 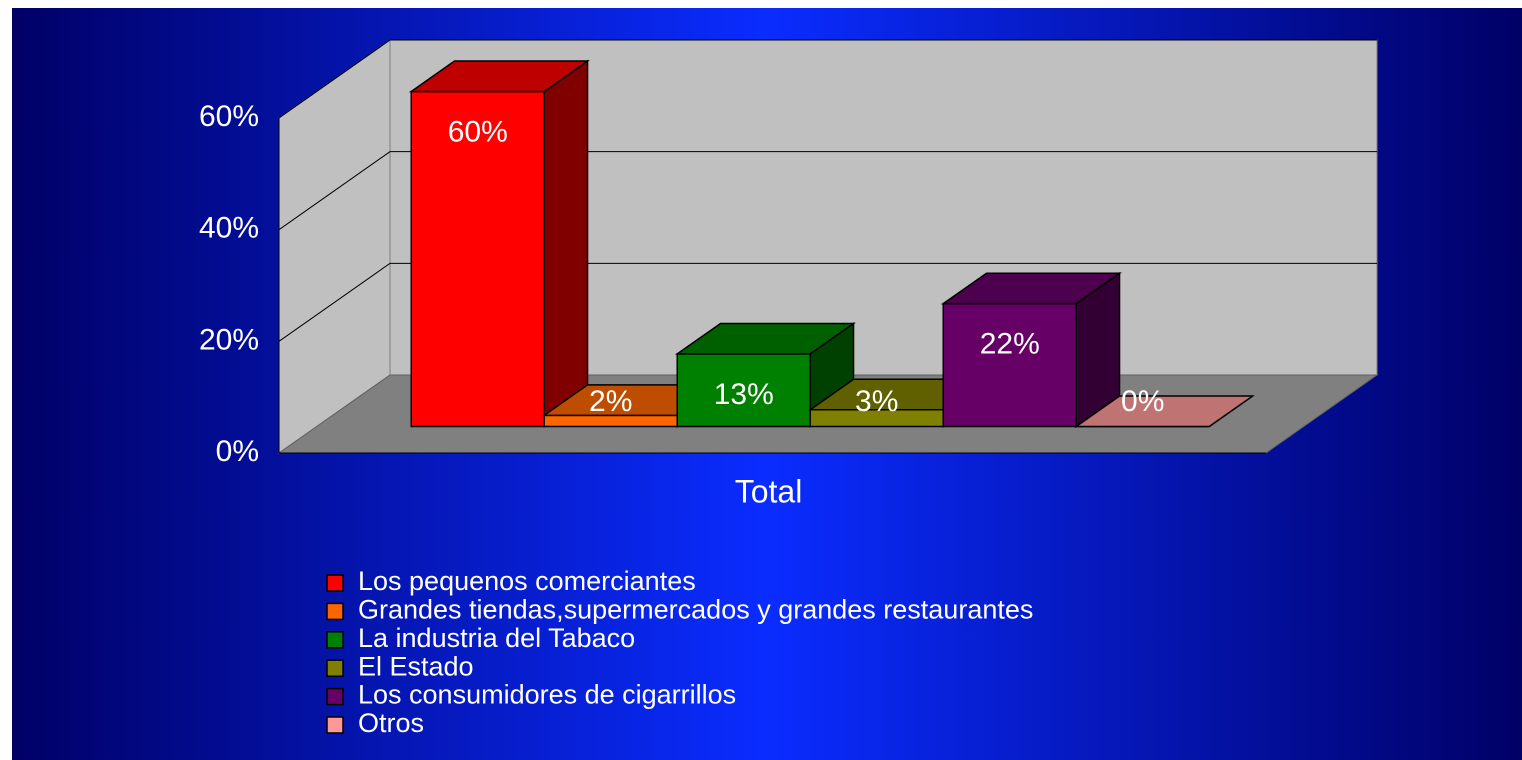 What do you see at coordinates (566, 243) in the screenshot?
I see `bar-side` at bounding box center [566, 243].